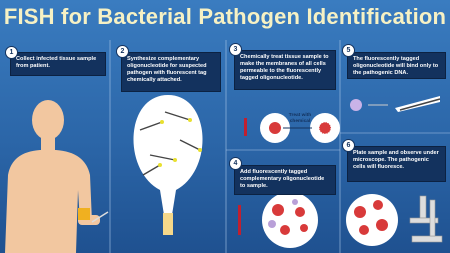 The height and width of the screenshot is (253, 450). What do you see at coordinates (100, 217) in the screenshot?
I see `needle` at bounding box center [100, 217].